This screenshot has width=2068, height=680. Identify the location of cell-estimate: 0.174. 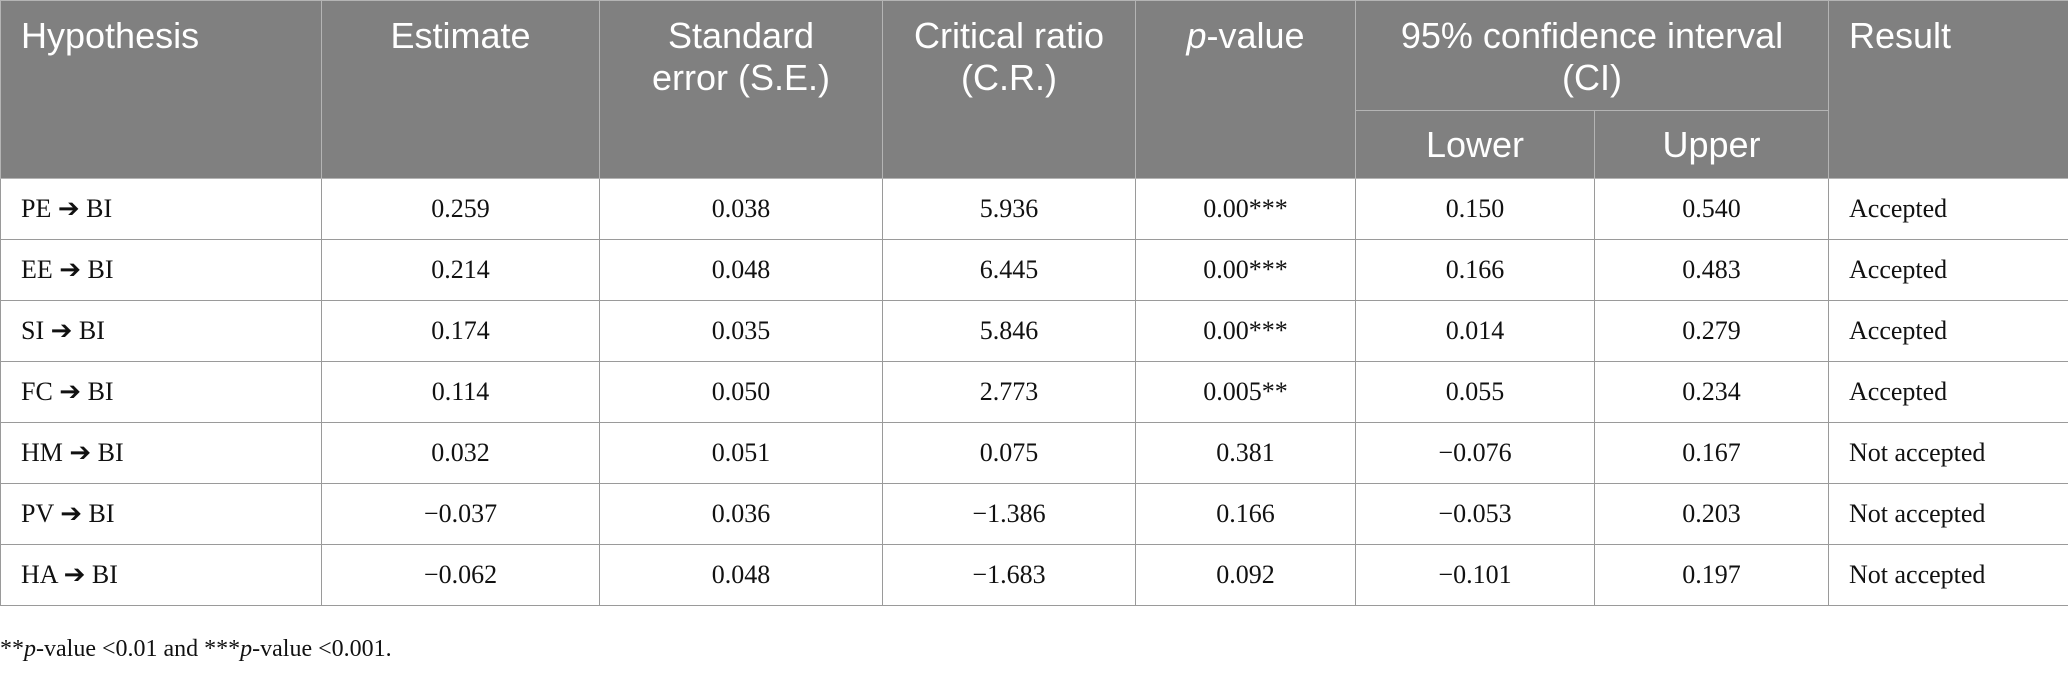
(460, 331).